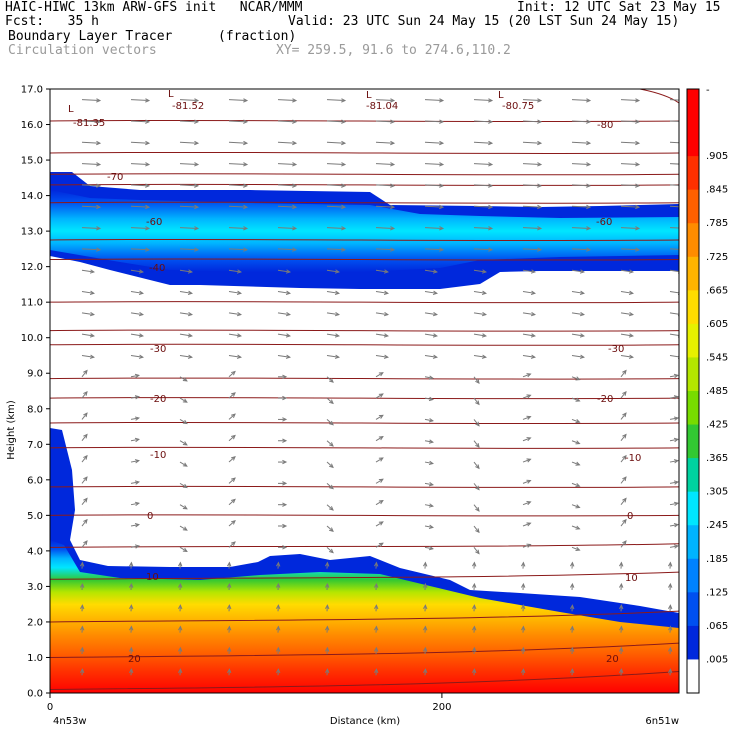 The image size is (740, 740). I want to click on contour-label: -81.52, so click(188, 106).